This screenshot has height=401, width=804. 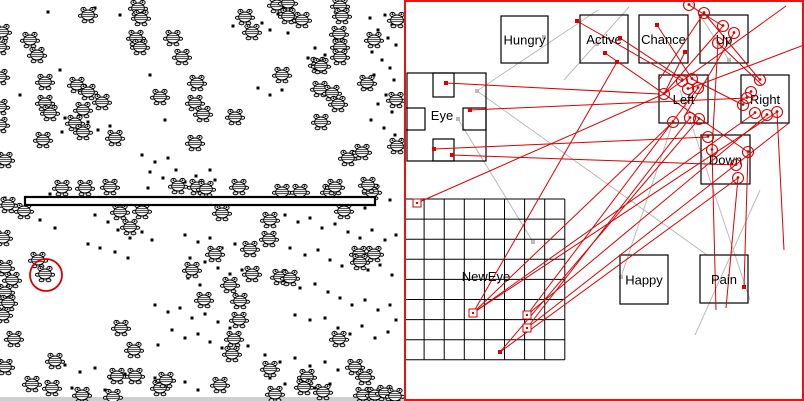 I want to click on brain-box-happy, so click(x=644, y=279).